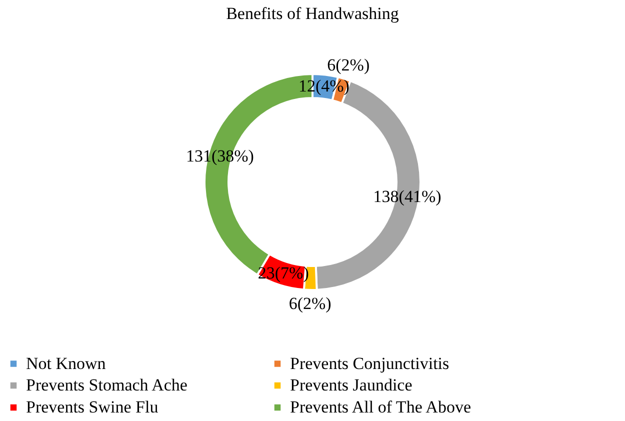 This screenshot has height=421, width=625. What do you see at coordinates (370, 363) in the screenshot?
I see `legend-label: Prevents Conjunctivitis` at bounding box center [370, 363].